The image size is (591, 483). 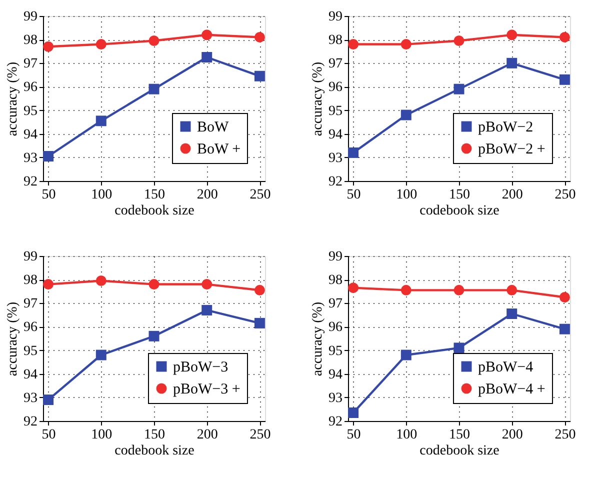 I want to click on legend-label: pBoW−3, so click(x=200, y=368).